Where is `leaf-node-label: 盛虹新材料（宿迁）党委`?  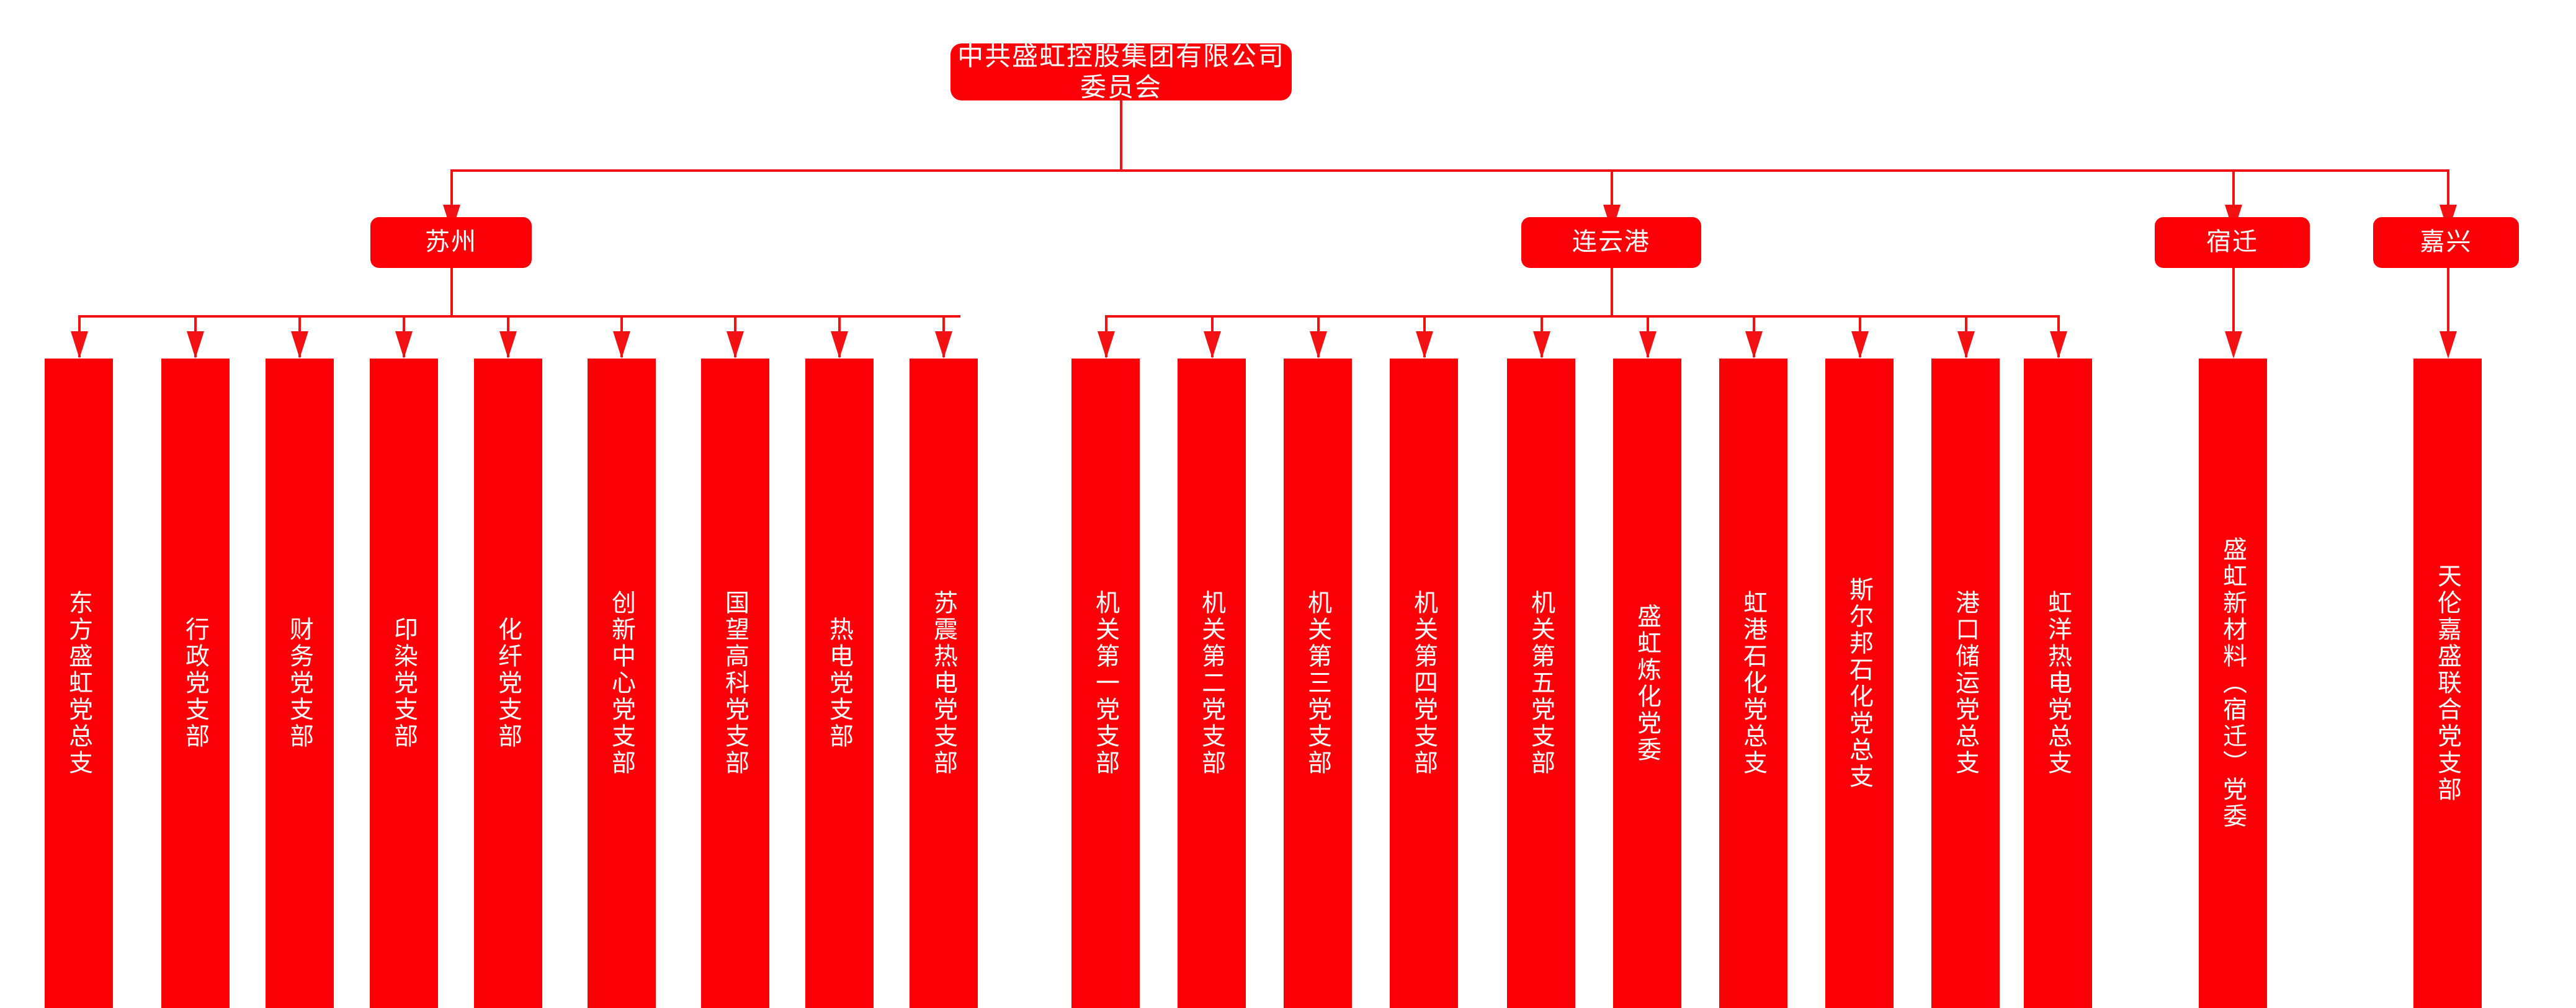 leaf-node-label: 盛虹新材料（宿迁）党委 is located at coordinates (2233, 683).